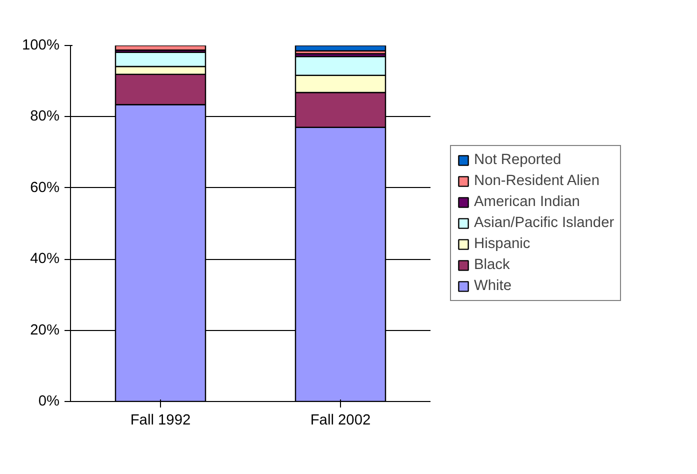 This screenshot has width=697, height=474. Describe the element at coordinates (527, 202) in the screenshot. I see `legend-label: American Indian` at that location.